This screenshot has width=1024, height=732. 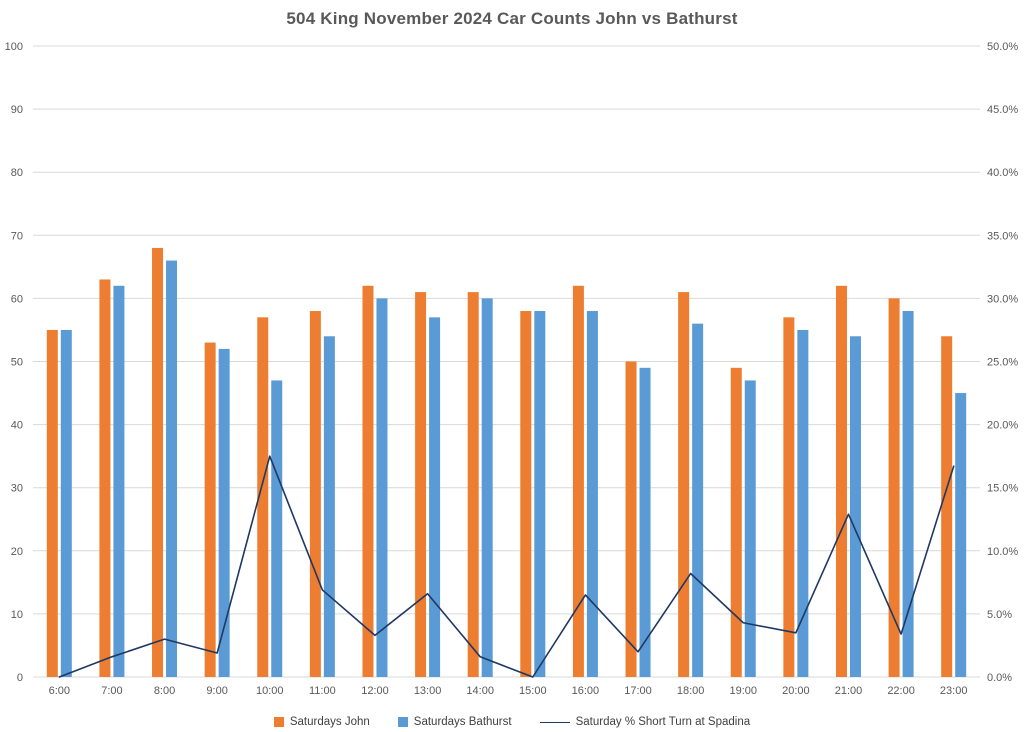 What do you see at coordinates (17, 299) in the screenshot?
I see `left-axis-label: 60` at bounding box center [17, 299].